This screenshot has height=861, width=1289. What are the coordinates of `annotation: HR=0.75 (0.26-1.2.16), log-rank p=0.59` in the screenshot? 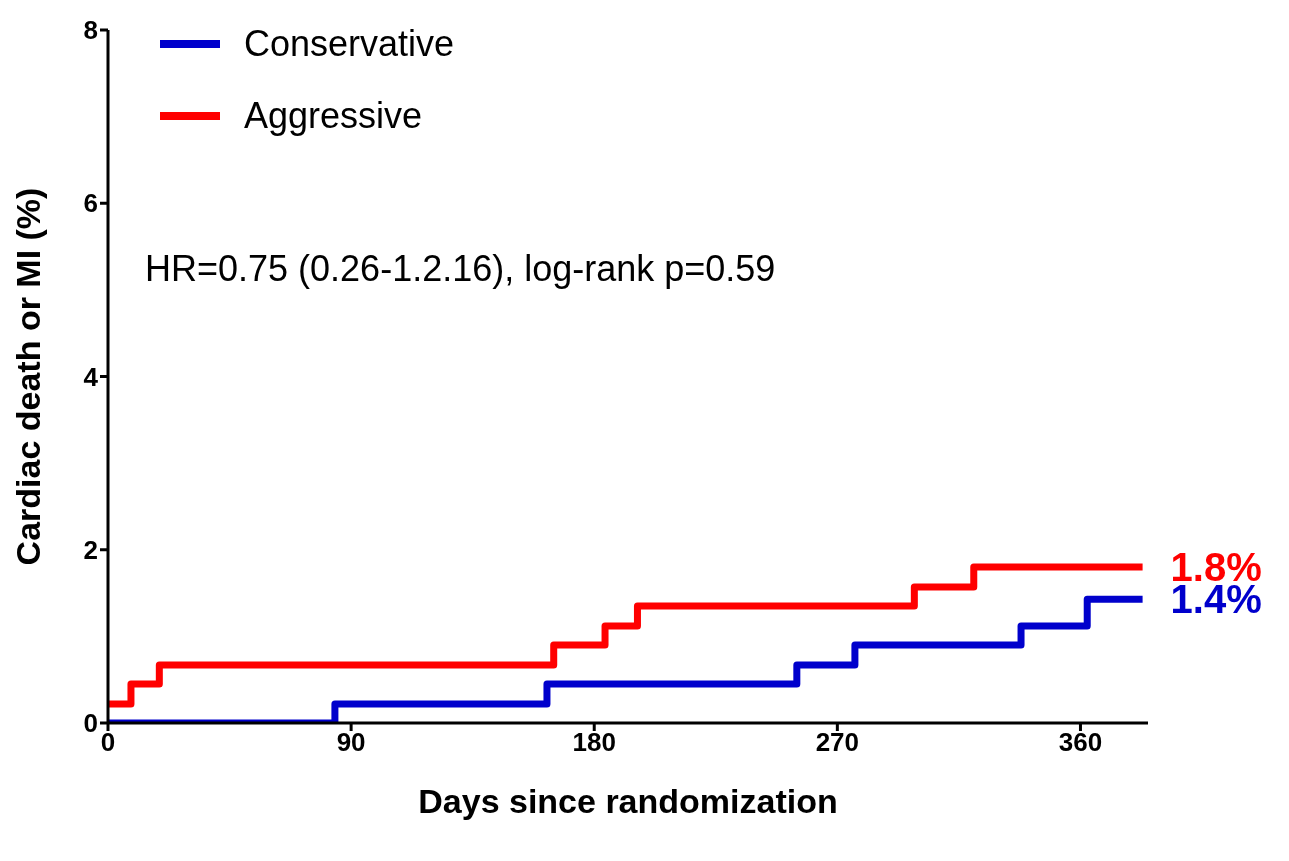 It's located at (460, 269).